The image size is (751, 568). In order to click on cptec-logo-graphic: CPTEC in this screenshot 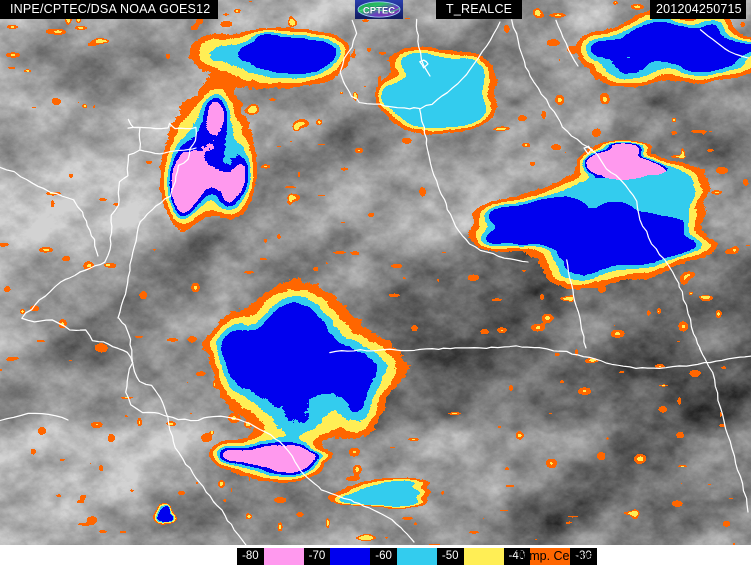, I will do `click(379, 9)`.